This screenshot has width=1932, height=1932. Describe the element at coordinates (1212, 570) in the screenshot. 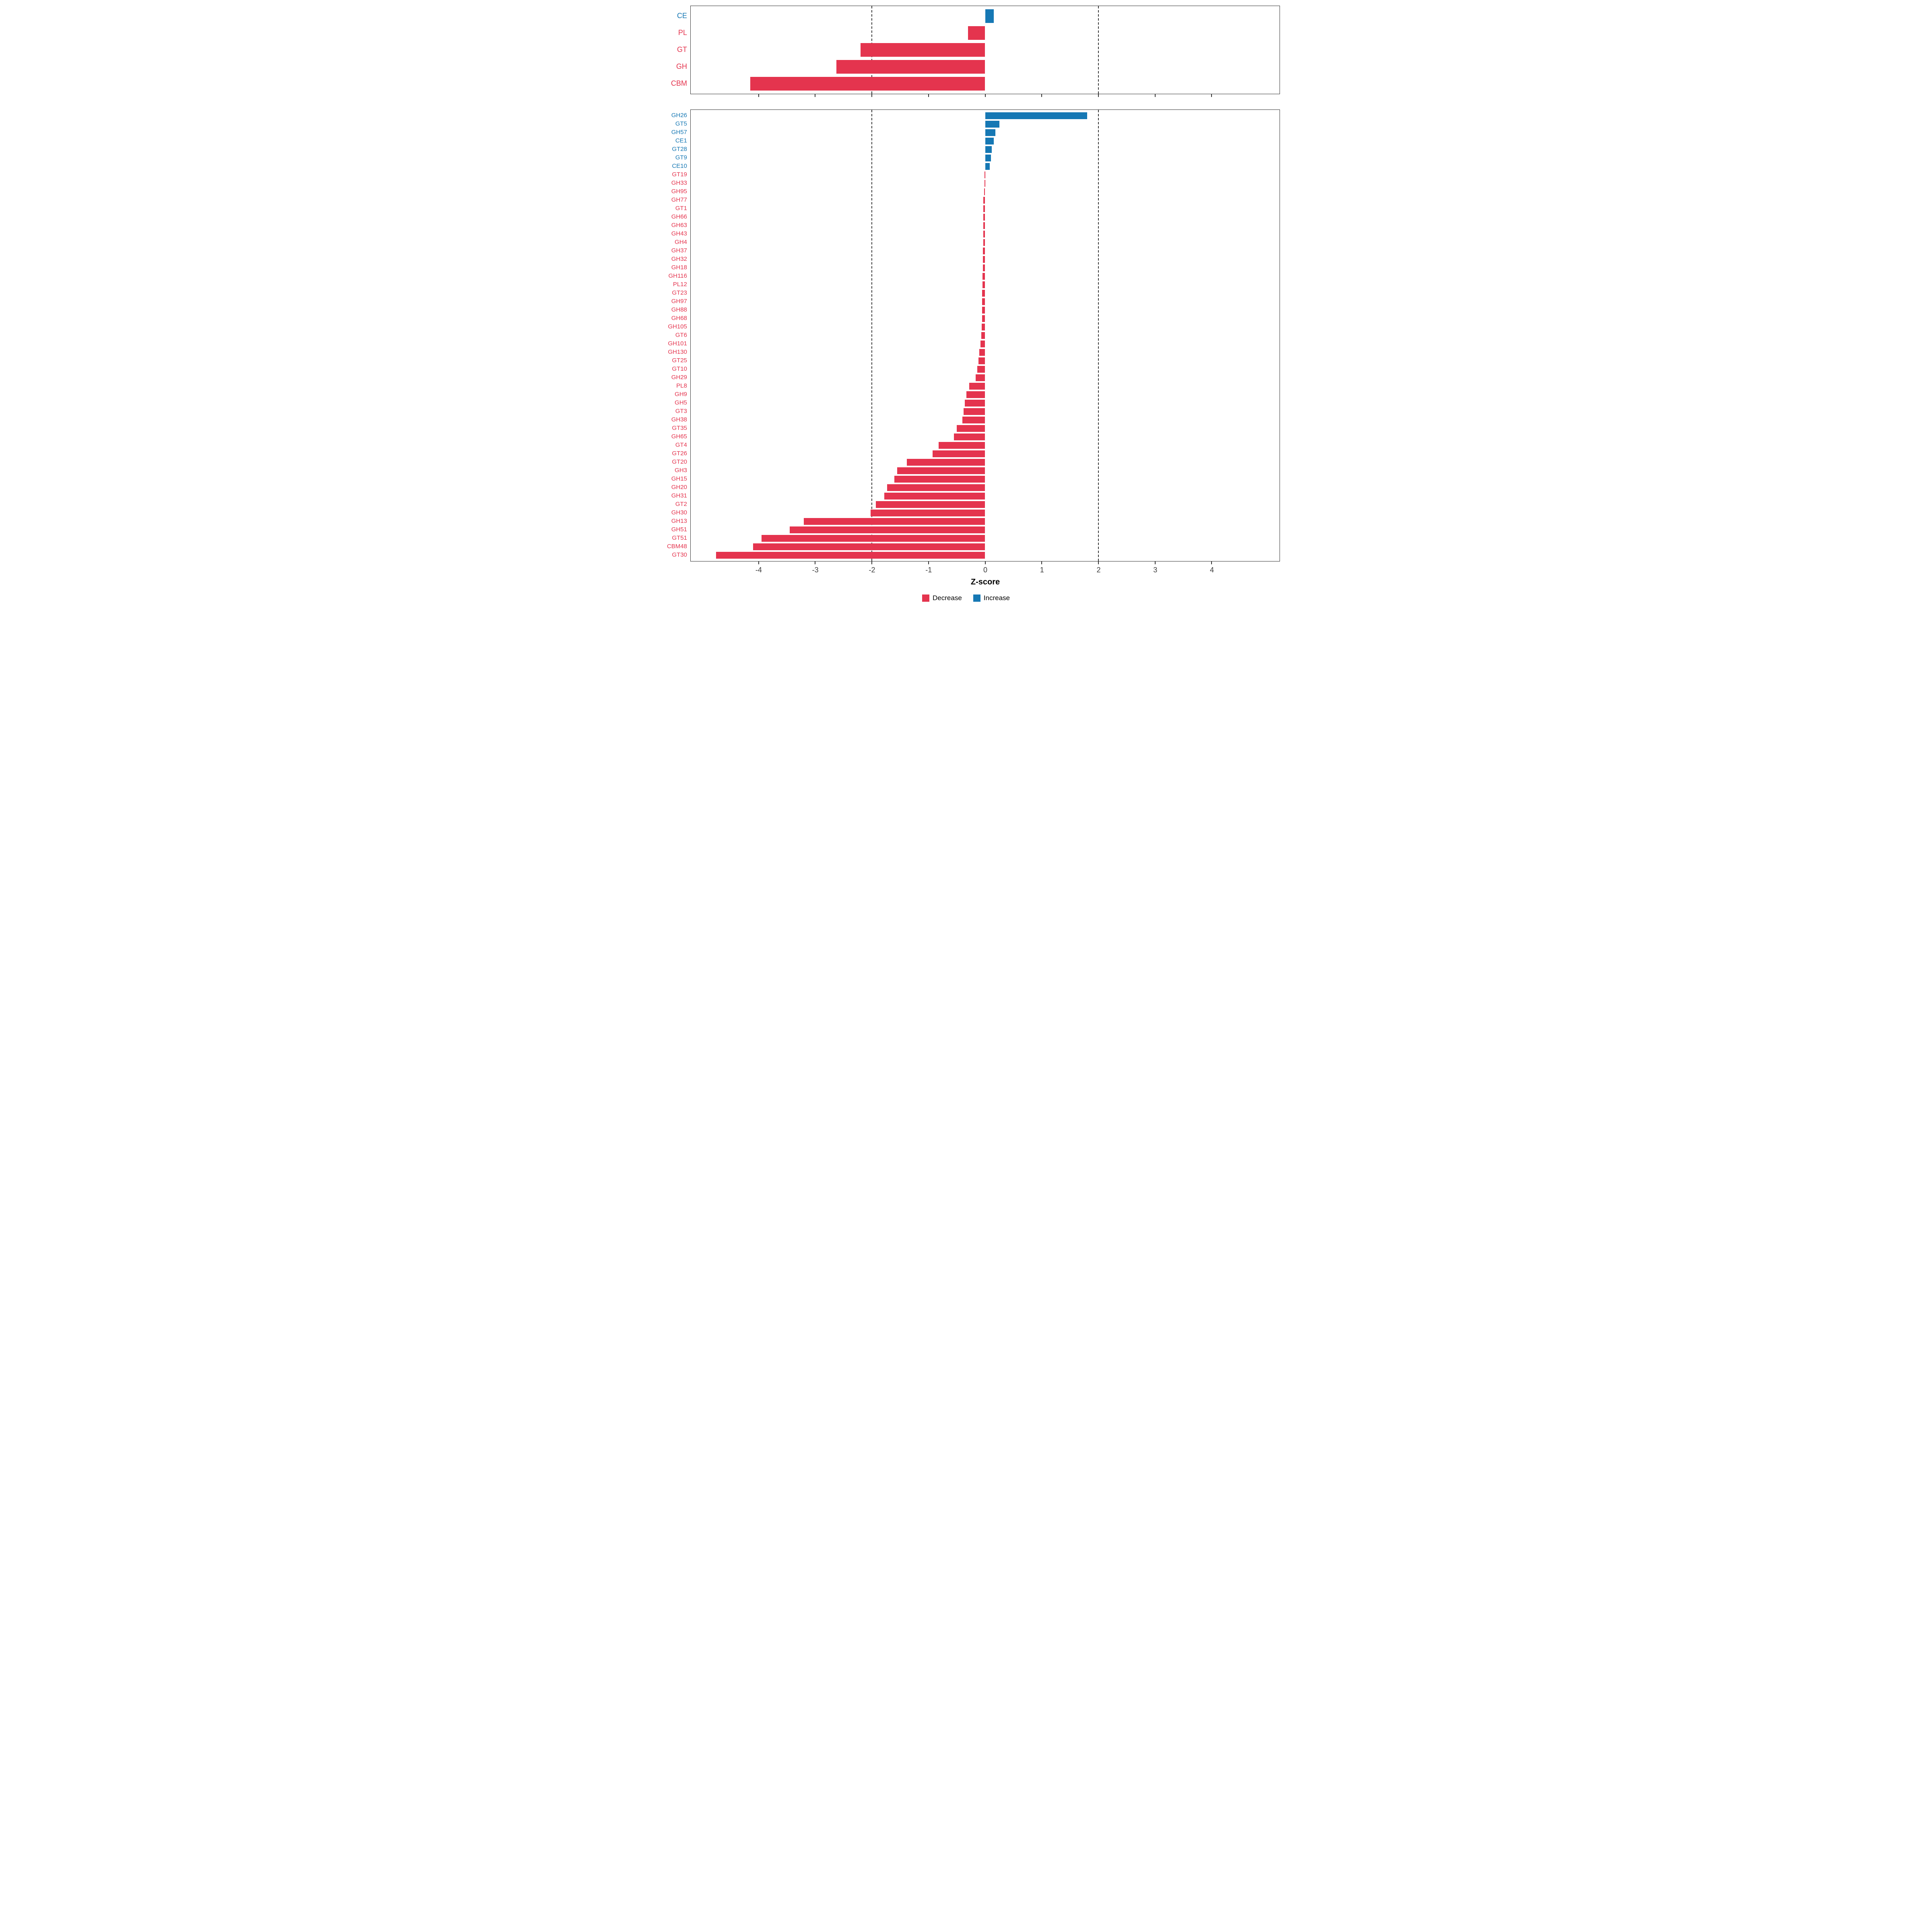

I see `axis-tick-label: 4` at that location.